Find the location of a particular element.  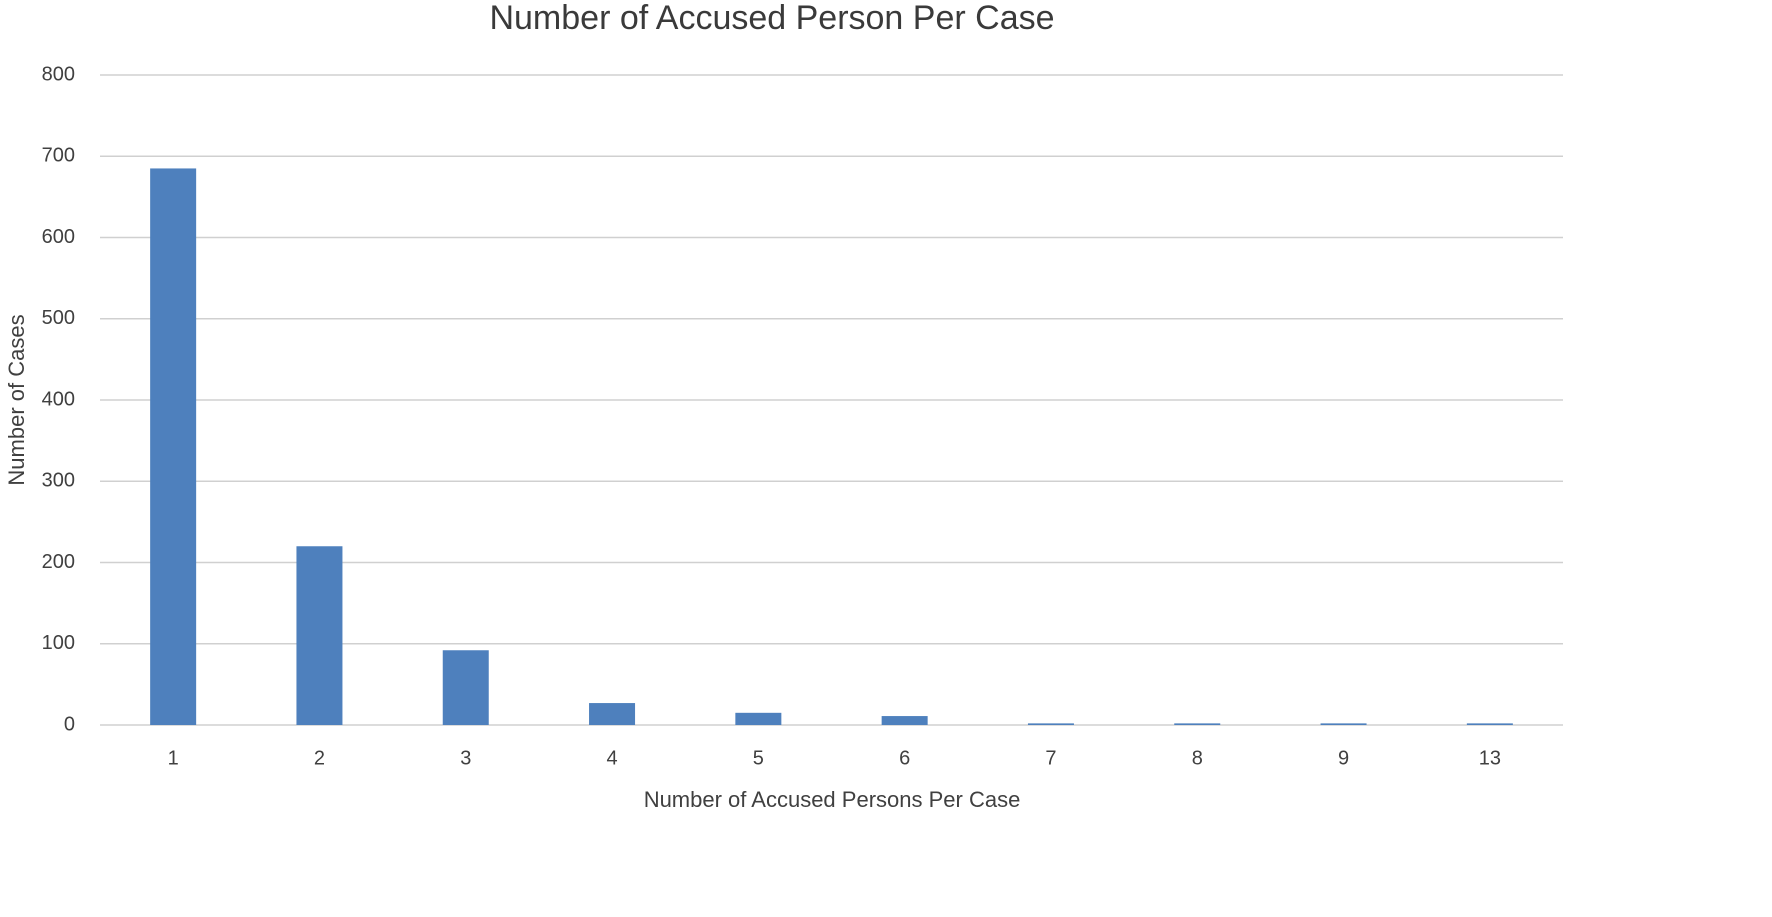

x-tick-label: 4 is located at coordinates (611, 758).